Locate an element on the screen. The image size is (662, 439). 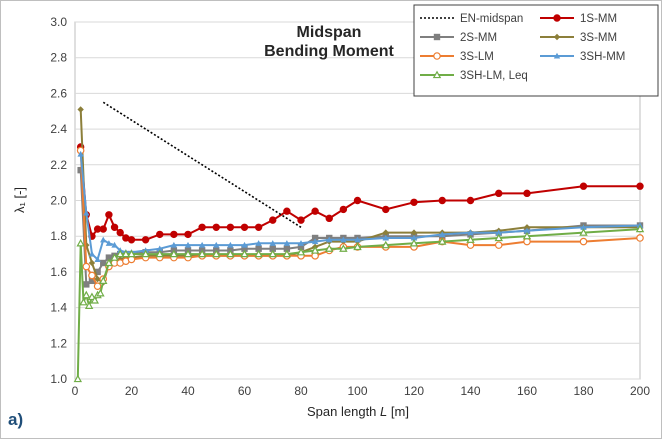
x-axis-label-var: L is located at coordinates (383, 411).